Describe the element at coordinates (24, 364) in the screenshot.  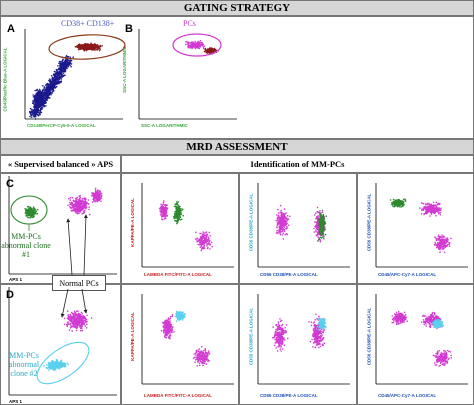
I see `clone2-label: MM-PCs abnormal clone #2` at that location.